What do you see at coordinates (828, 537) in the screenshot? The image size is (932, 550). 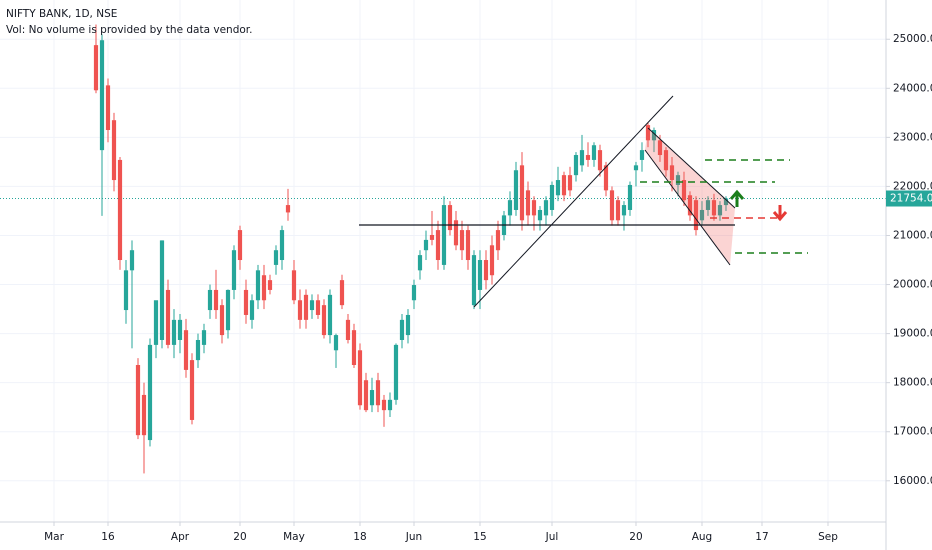 I see `x-tick-label: Sep` at bounding box center [828, 537].